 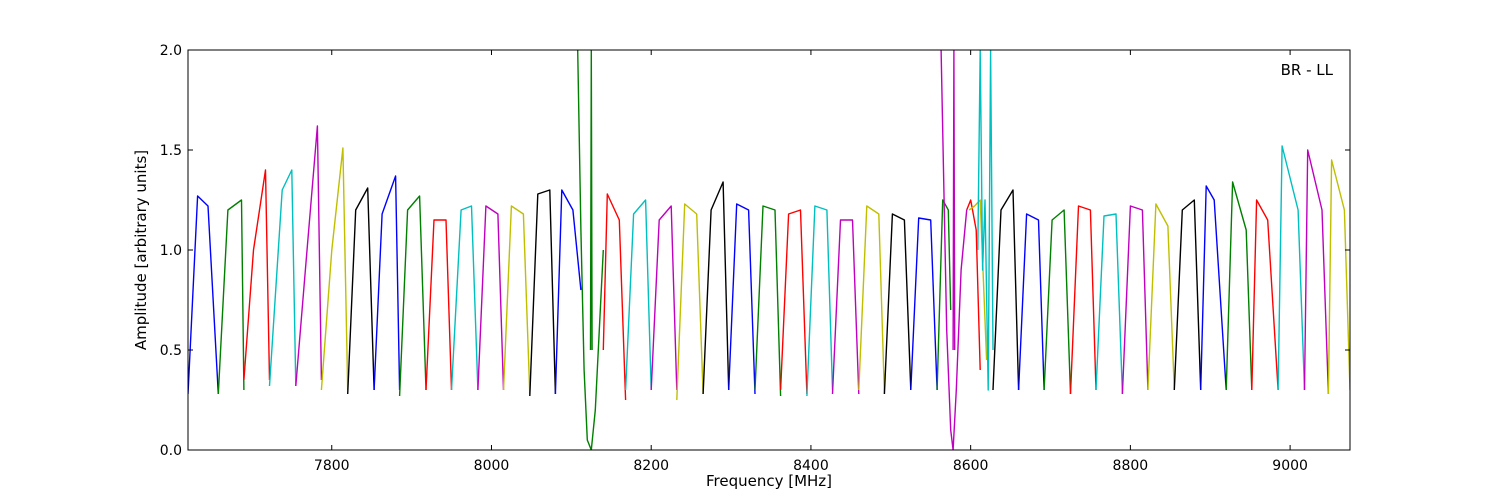 I want to click on y-tick-label: 0.0, so click(x=171, y=451).